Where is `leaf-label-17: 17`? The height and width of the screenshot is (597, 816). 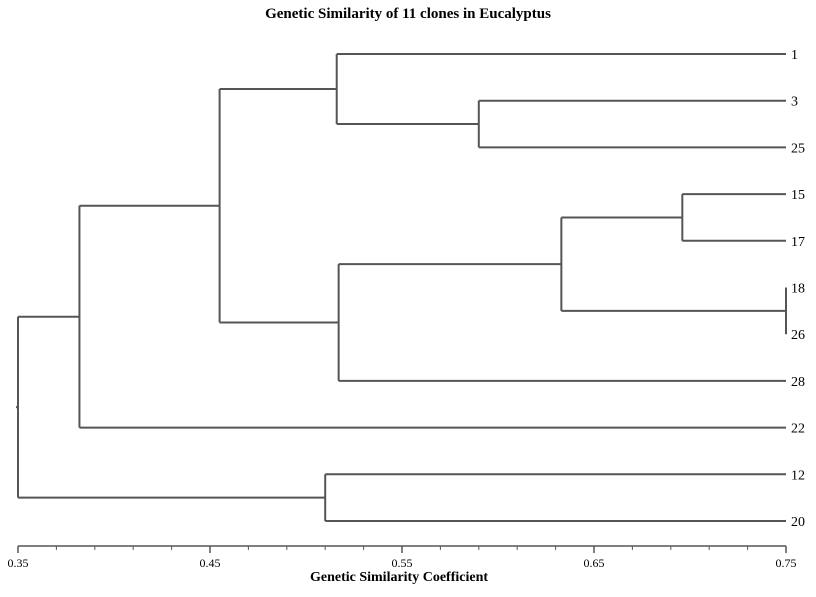
leaf-label-17: 17 is located at coordinates (798, 242).